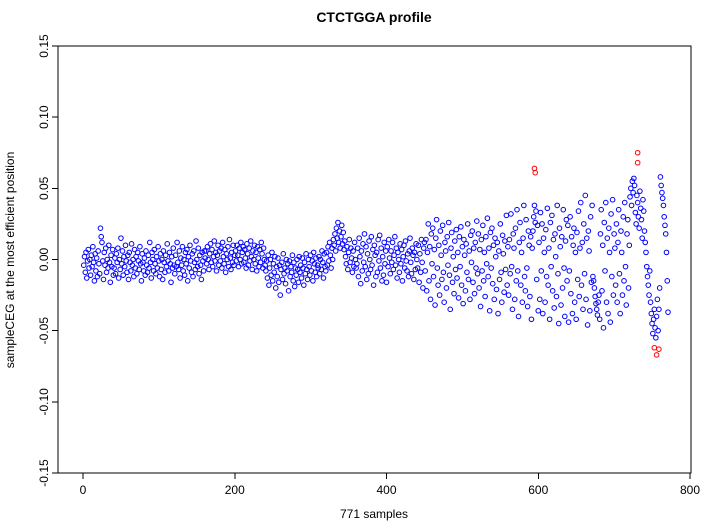 The width and height of the screenshot is (710, 530). What do you see at coordinates (10, 260) in the screenshot?
I see `y-axis-label: sampleCEG at the most efficient position` at bounding box center [10, 260].